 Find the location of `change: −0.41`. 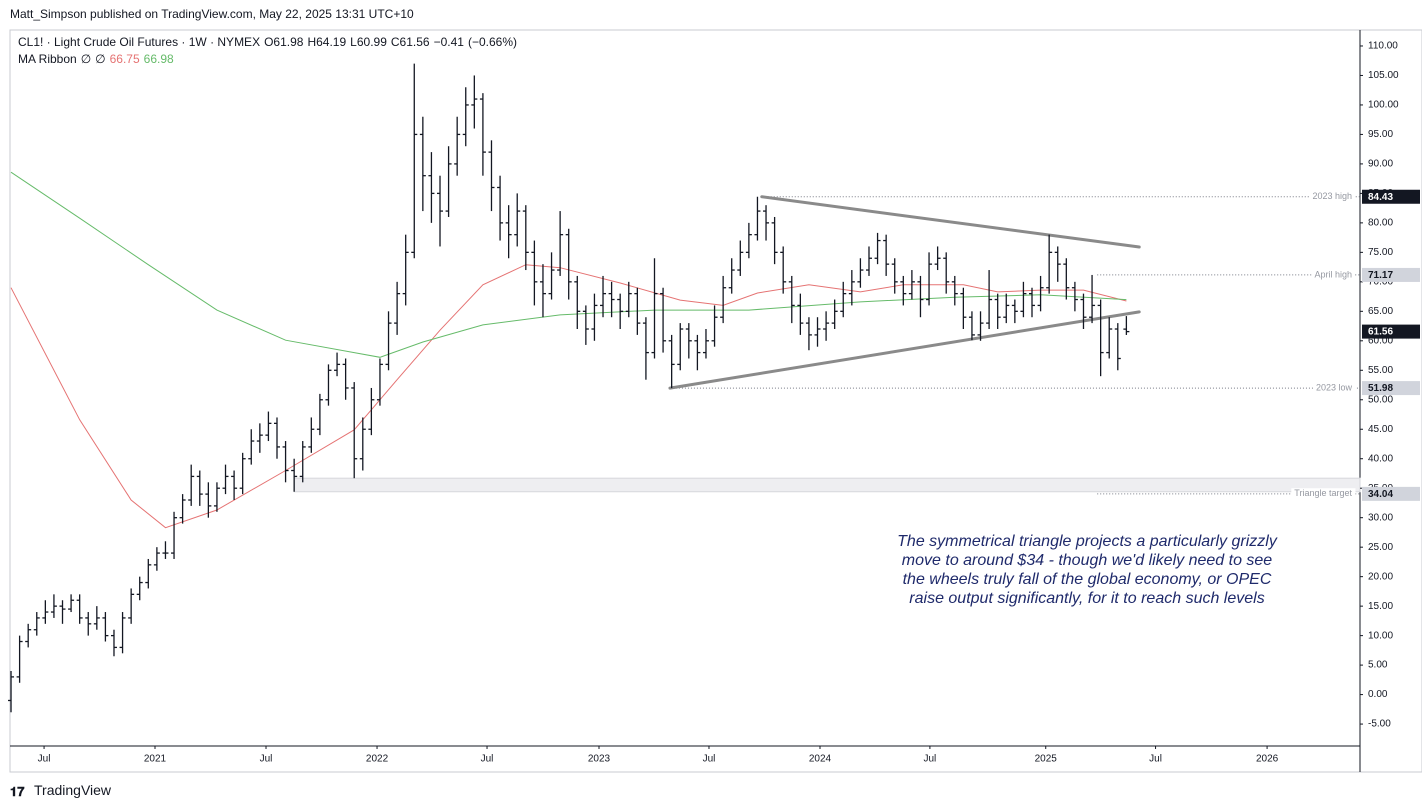

change: −0.41 is located at coordinates (448, 42).